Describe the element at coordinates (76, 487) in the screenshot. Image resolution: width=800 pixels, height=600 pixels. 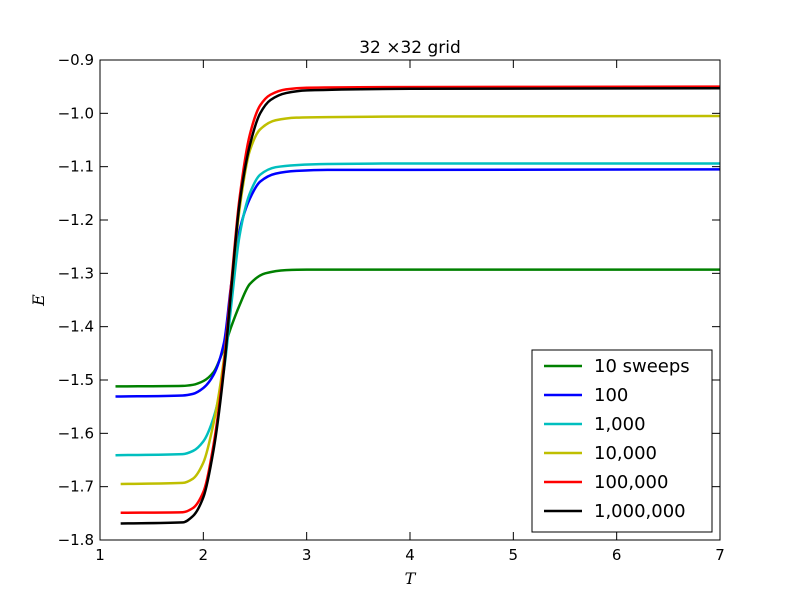
I see `y-tick-label: −1.7` at that location.